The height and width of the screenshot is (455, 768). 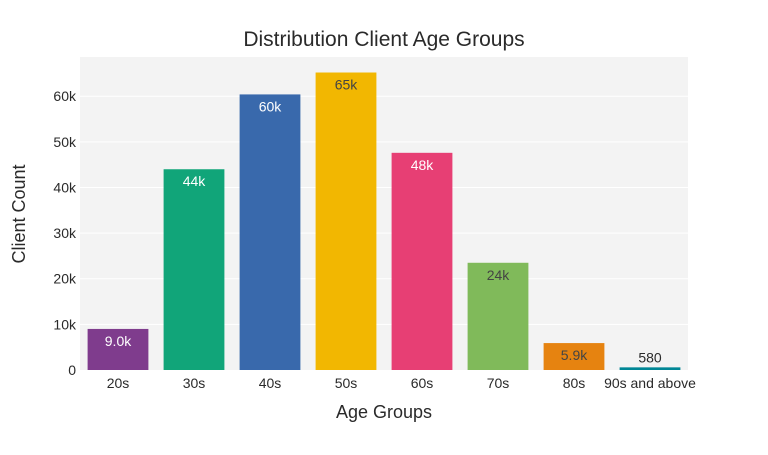 What do you see at coordinates (65, 187) in the screenshot?
I see `y-tick-label: 40k` at bounding box center [65, 187].